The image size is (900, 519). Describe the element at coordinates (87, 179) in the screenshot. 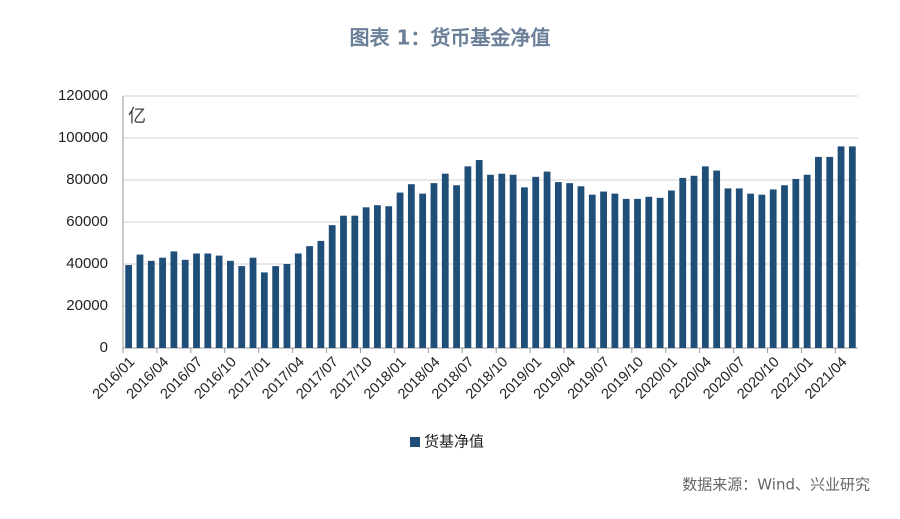

I see `y-tick-label: 80000` at that location.